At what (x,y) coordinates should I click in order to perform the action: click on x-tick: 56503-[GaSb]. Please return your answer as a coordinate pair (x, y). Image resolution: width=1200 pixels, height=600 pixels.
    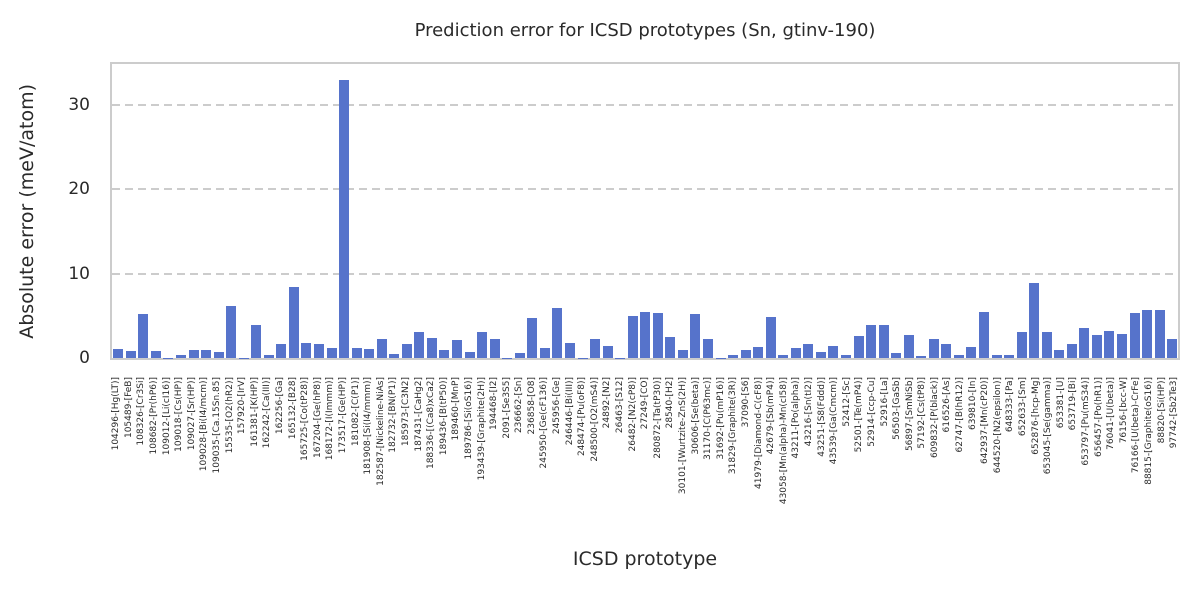
    Looking at the image, I should click on (897, 462).